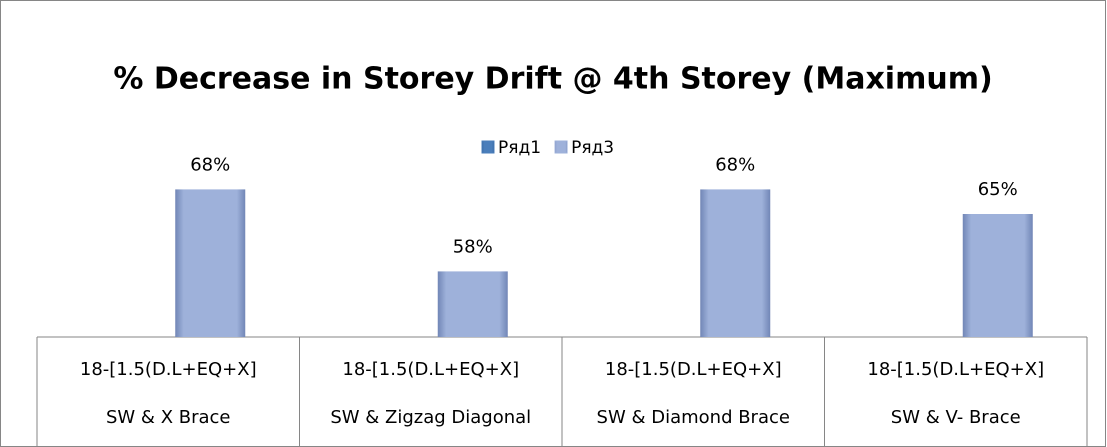  Describe the element at coordinates (168, 417) in the screenshot. I see `x-tick-label: SW & X Brace` at that location.